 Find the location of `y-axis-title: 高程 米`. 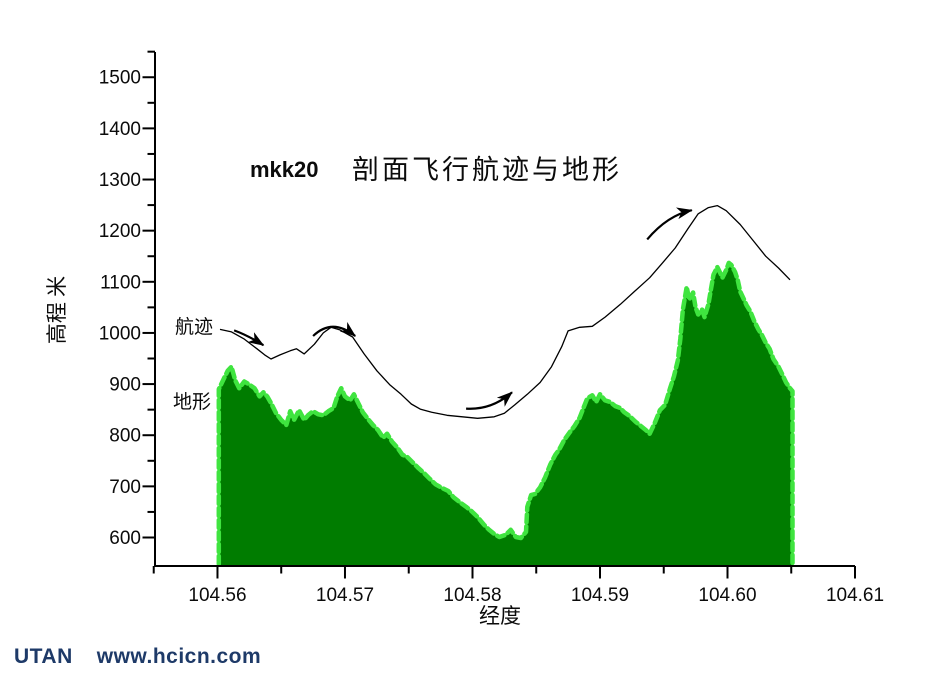

y-axis-title: 高程 米 is located at coordinates (57, 310).